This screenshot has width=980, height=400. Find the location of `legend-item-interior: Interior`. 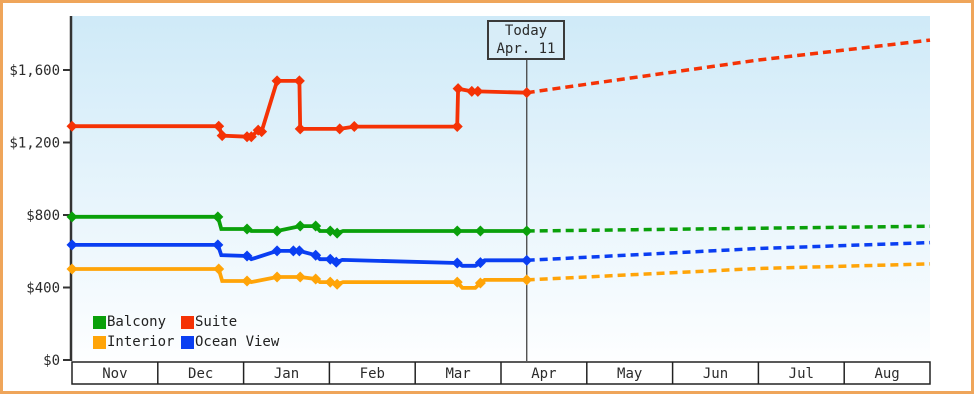

legend-item-interior: Interior is located at coordinates (137, 342).